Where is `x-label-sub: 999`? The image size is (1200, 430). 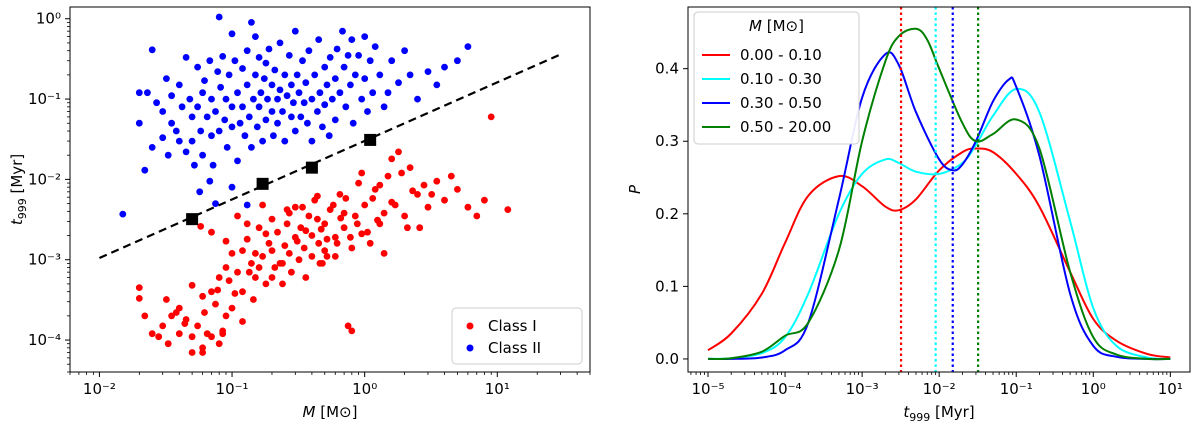 x-label-sub: 999 is located at coordinates (919, 417).